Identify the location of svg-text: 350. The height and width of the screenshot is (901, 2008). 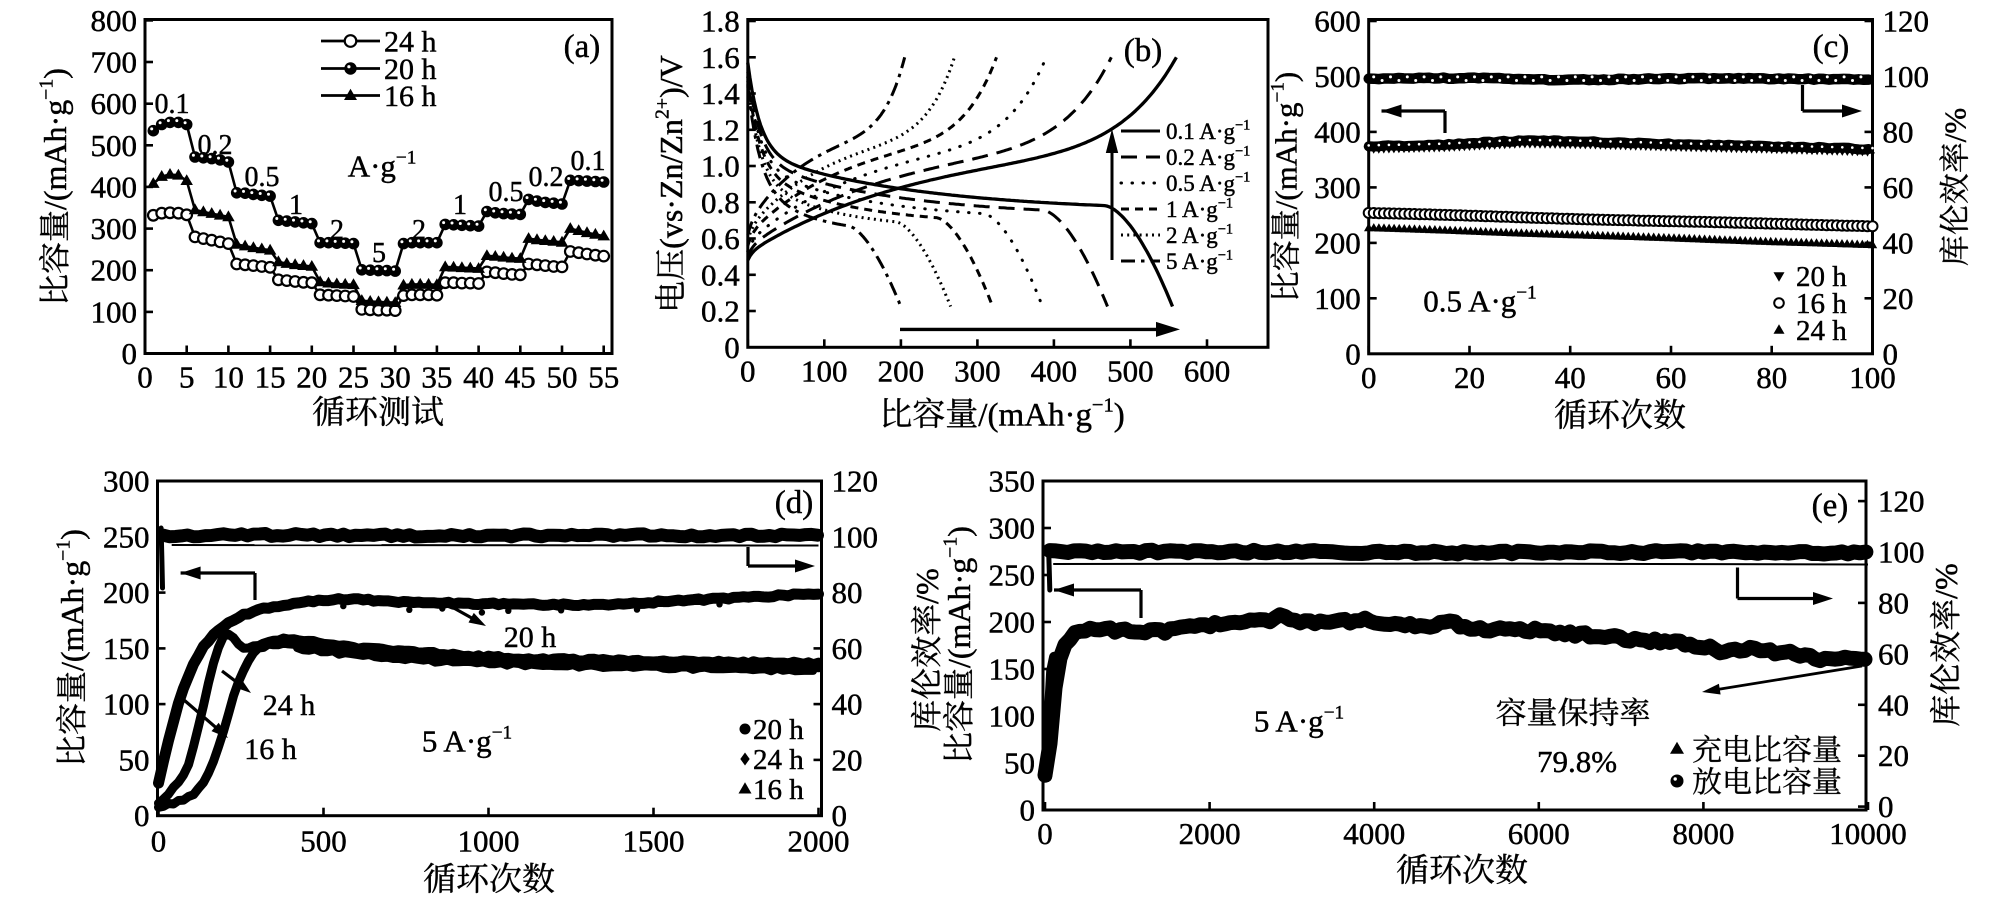
(1012, 481).